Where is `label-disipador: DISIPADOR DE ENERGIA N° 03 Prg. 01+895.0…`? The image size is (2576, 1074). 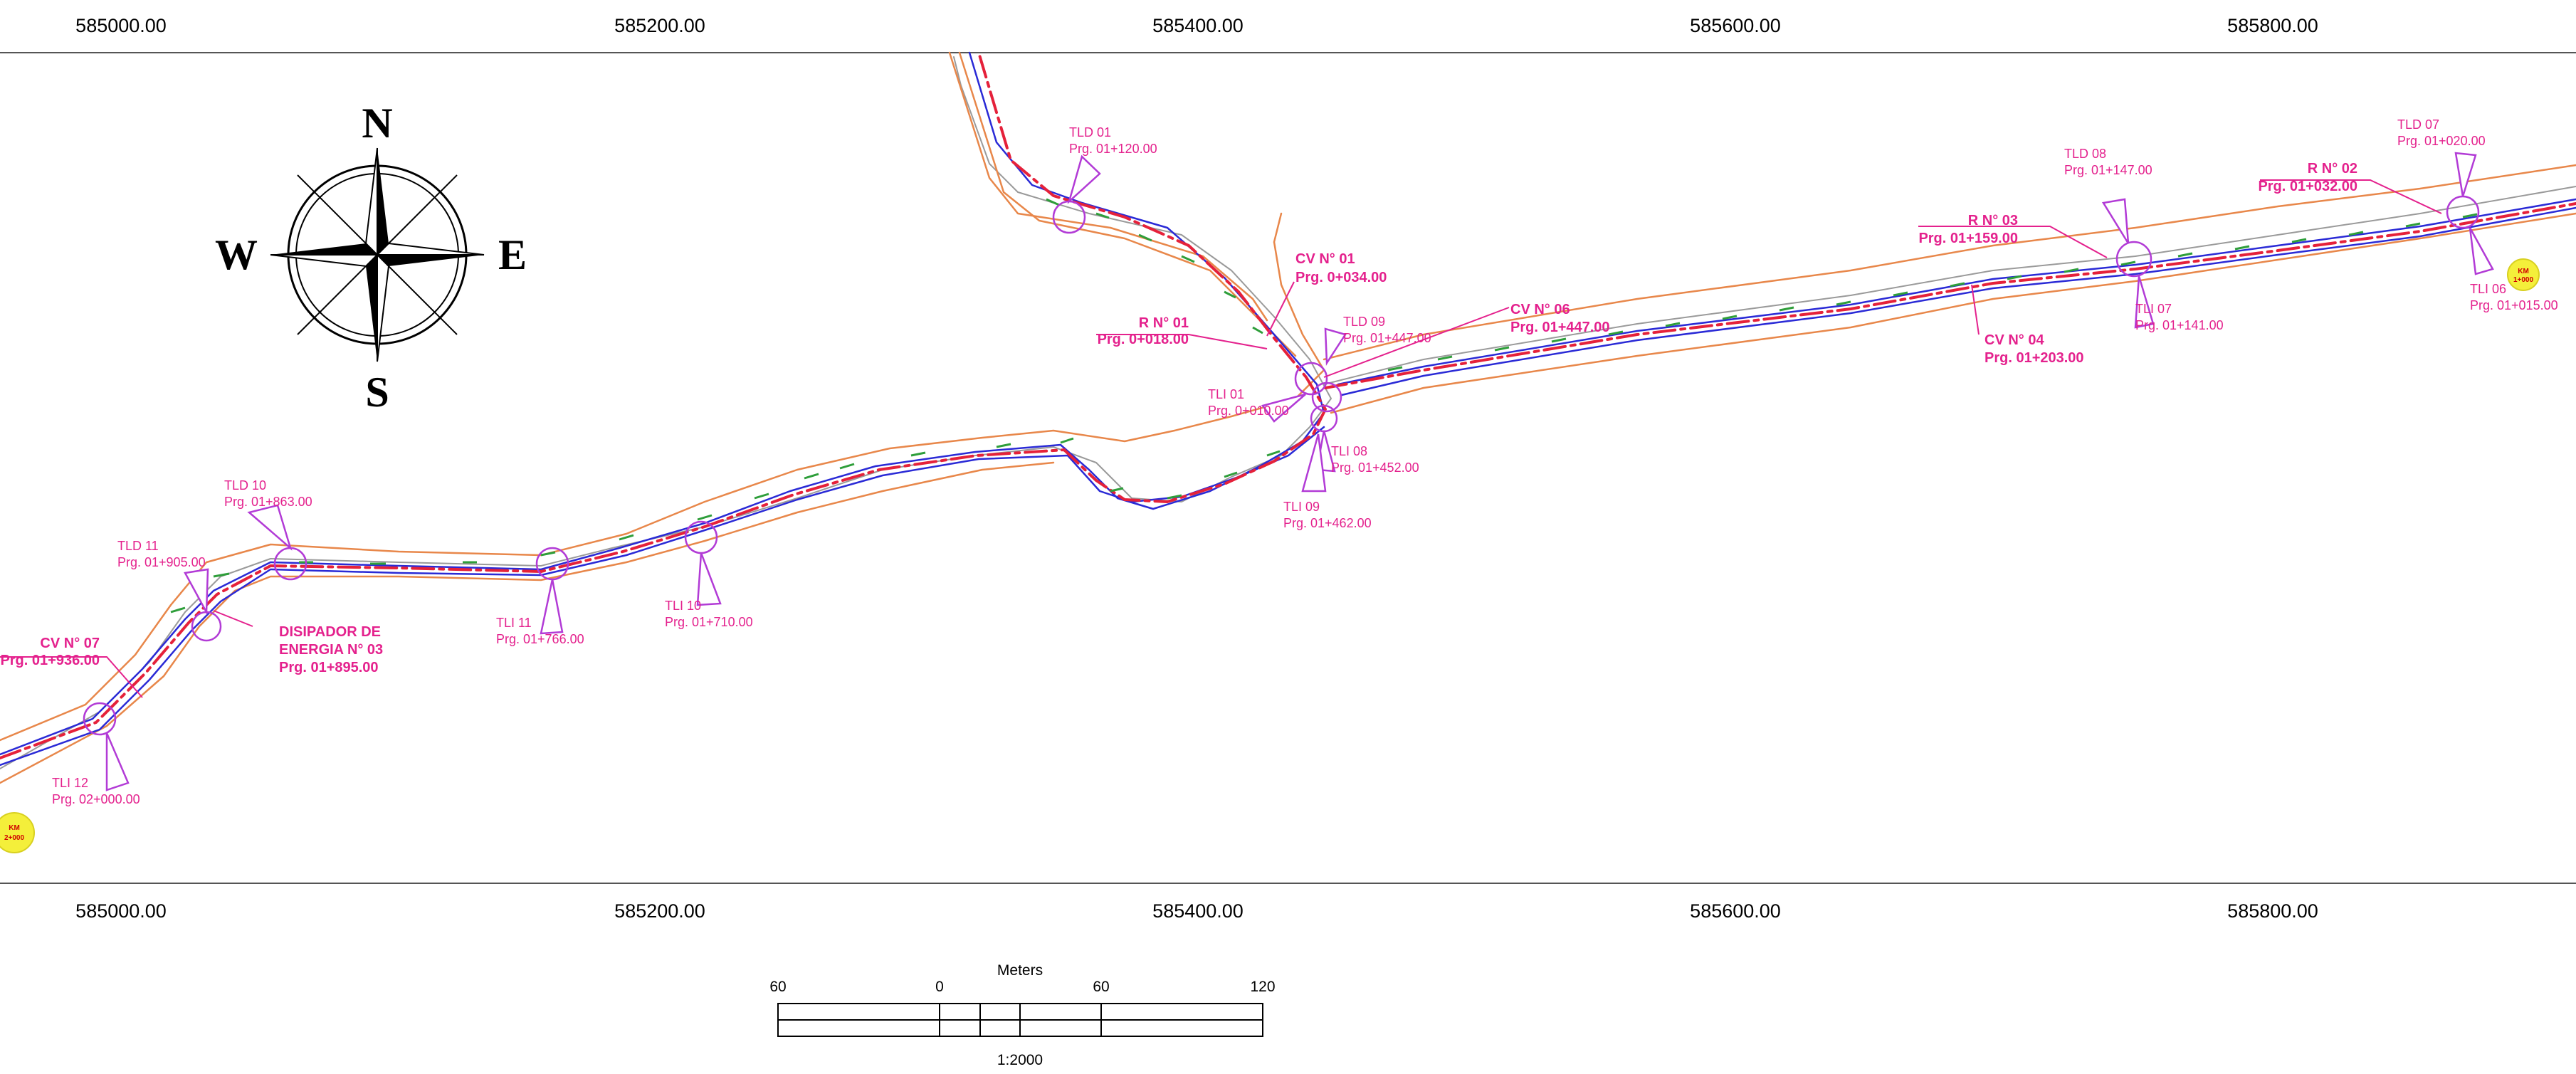
label-disipador: DISIPADOR DE ENERGIA N° 03 Prg. 01+895.0… is located at coordinates (331, 649).